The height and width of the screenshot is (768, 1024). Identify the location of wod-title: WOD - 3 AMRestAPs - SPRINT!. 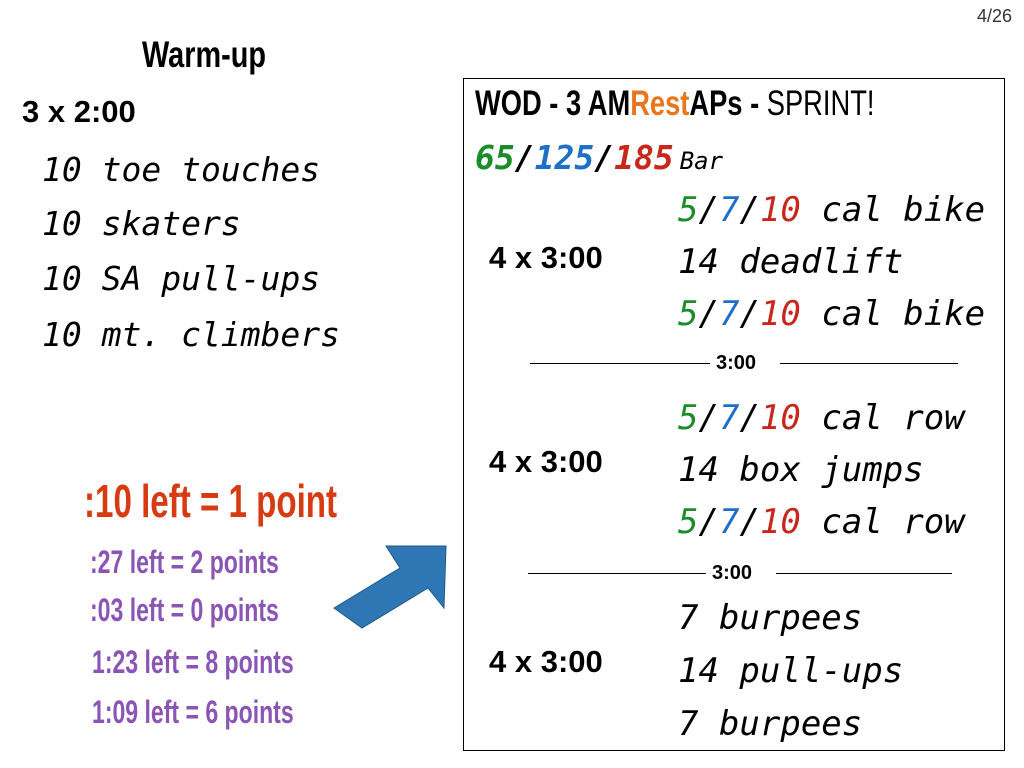
(674, 104).